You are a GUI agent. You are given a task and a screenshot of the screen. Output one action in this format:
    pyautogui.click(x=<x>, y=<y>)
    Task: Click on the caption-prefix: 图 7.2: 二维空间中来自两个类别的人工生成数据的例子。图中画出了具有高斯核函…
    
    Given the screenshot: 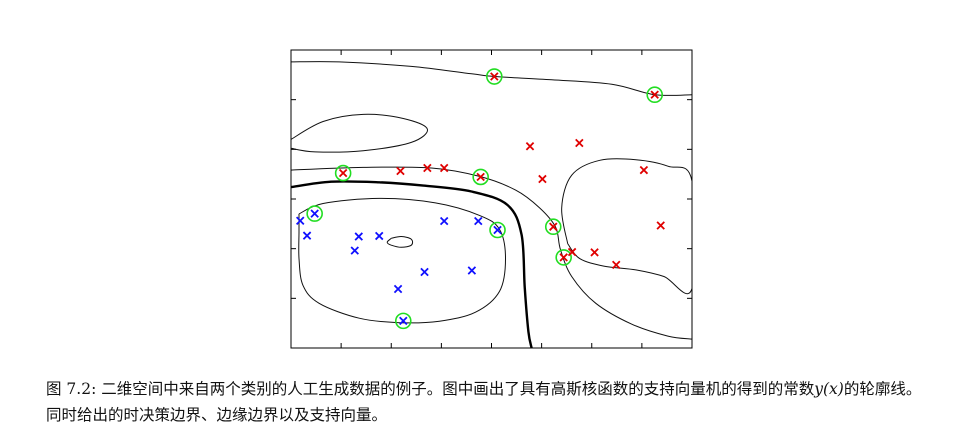 What is the action you would take?
    pyautogui.click(x=430, y=389)
    